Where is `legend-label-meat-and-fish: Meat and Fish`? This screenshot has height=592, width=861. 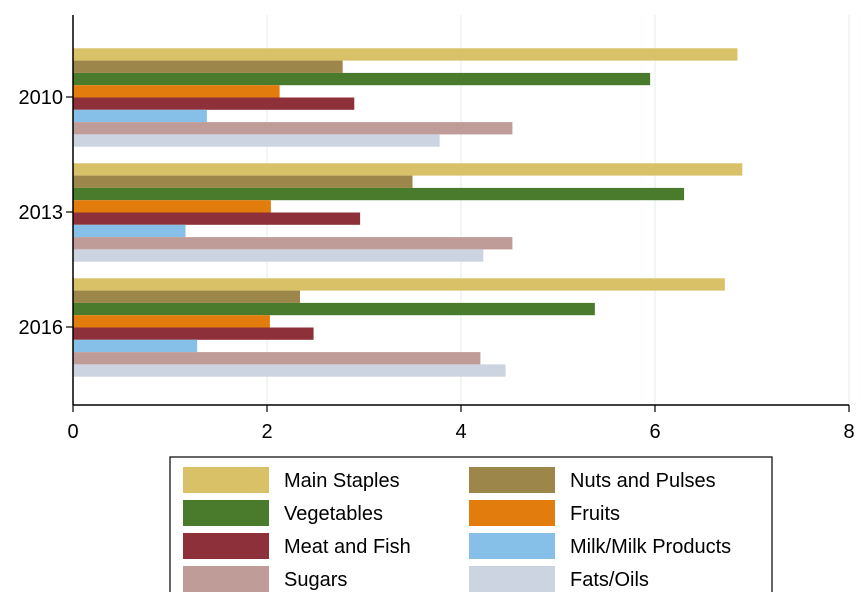
legend-label-meat-and-fish: Meat and Fish is located at coordinates (347, 547).